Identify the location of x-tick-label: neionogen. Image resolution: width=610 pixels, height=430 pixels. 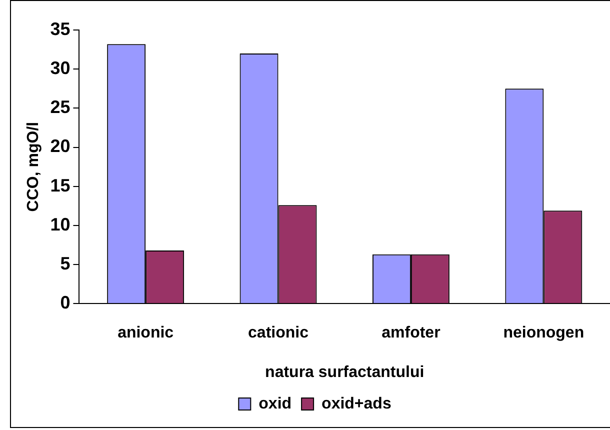
(543, 333).